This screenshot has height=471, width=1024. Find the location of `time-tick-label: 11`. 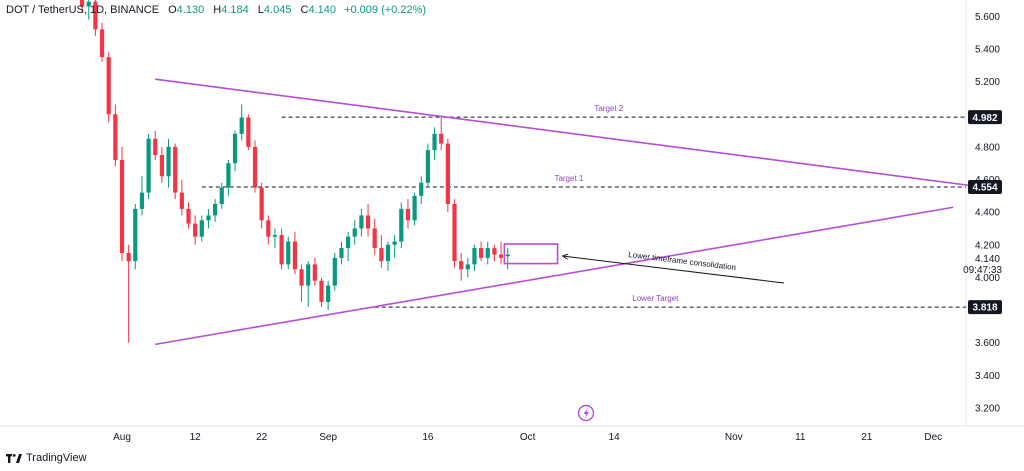

time-tick-label: 11 is located at coordinates (800, 437).